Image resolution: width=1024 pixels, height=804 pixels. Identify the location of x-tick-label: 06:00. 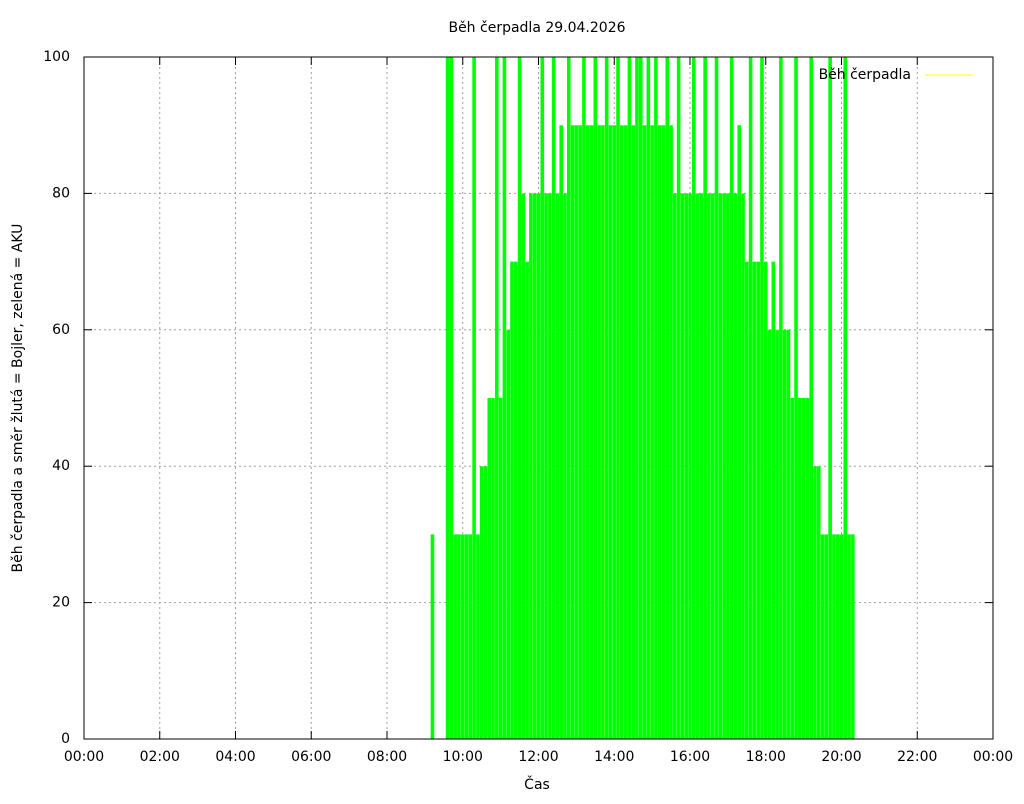
(311, 757).